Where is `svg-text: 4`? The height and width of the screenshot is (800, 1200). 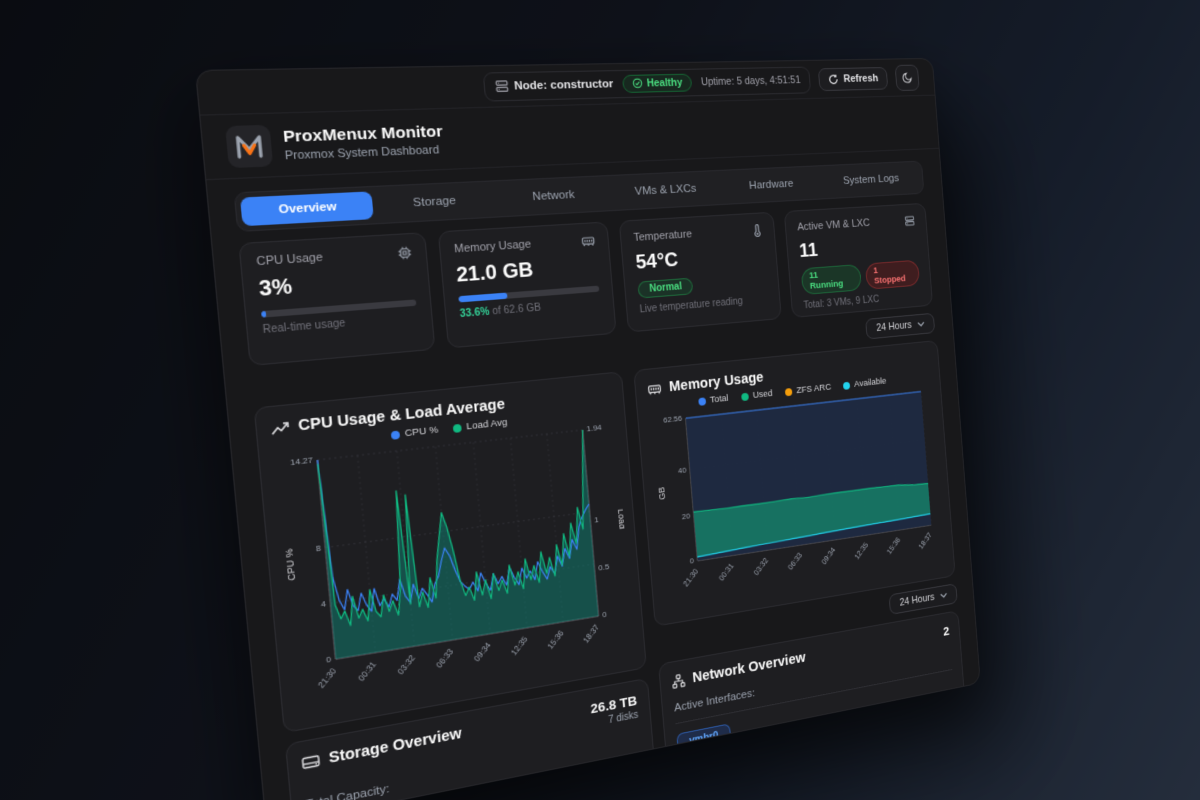 svg-text: 4 is located at coordinates (324, 604).